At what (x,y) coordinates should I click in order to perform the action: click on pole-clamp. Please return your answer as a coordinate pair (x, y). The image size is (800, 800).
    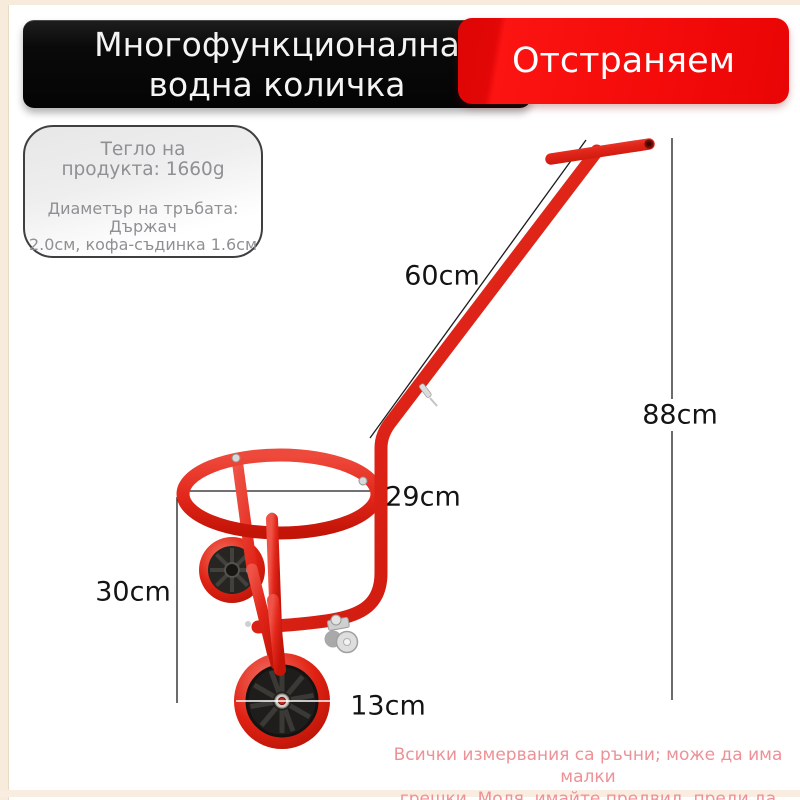
    Looking at the image, I should click on (425, 390).